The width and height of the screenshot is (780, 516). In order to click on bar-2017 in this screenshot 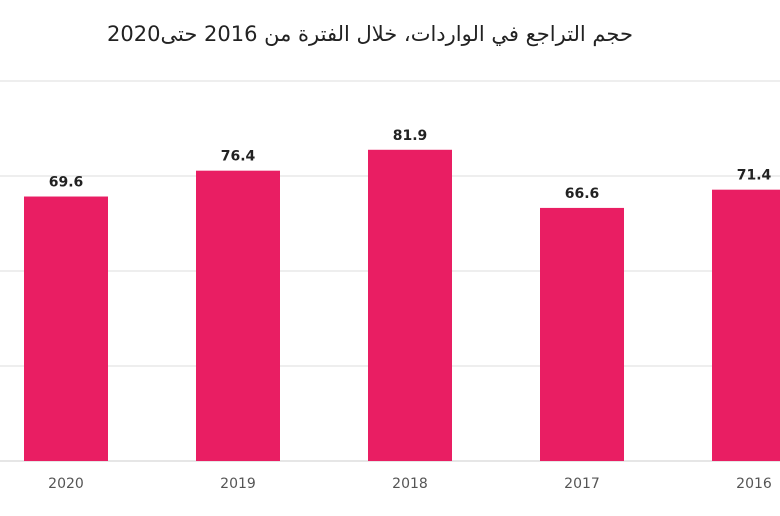, I will do `click(582, 334)`.